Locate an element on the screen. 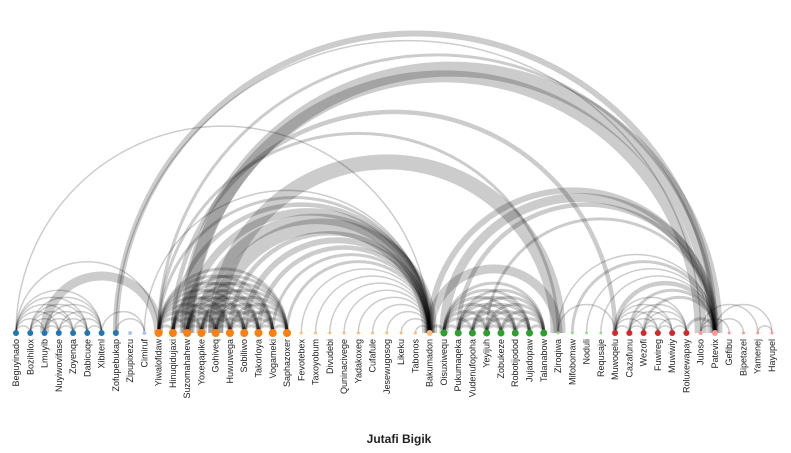 The width and height of the screenshot is (791, 453). node-label-47: Roluxewapay is located at coordinates (686, 366).